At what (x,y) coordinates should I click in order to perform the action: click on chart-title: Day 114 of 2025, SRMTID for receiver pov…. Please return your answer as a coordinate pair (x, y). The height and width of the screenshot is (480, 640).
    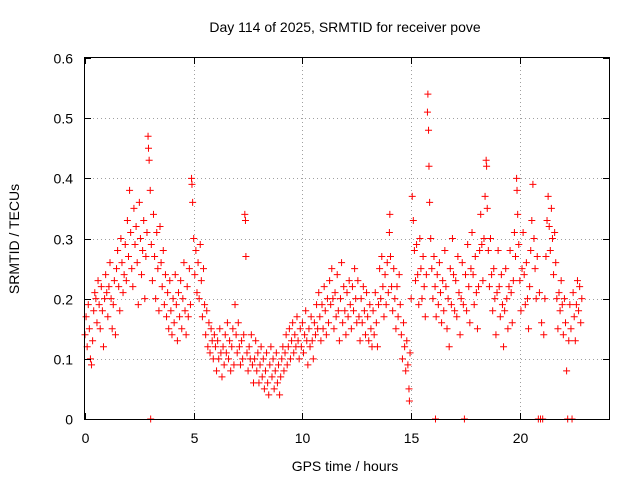
    Looking at the image, I should click on (345, 27).